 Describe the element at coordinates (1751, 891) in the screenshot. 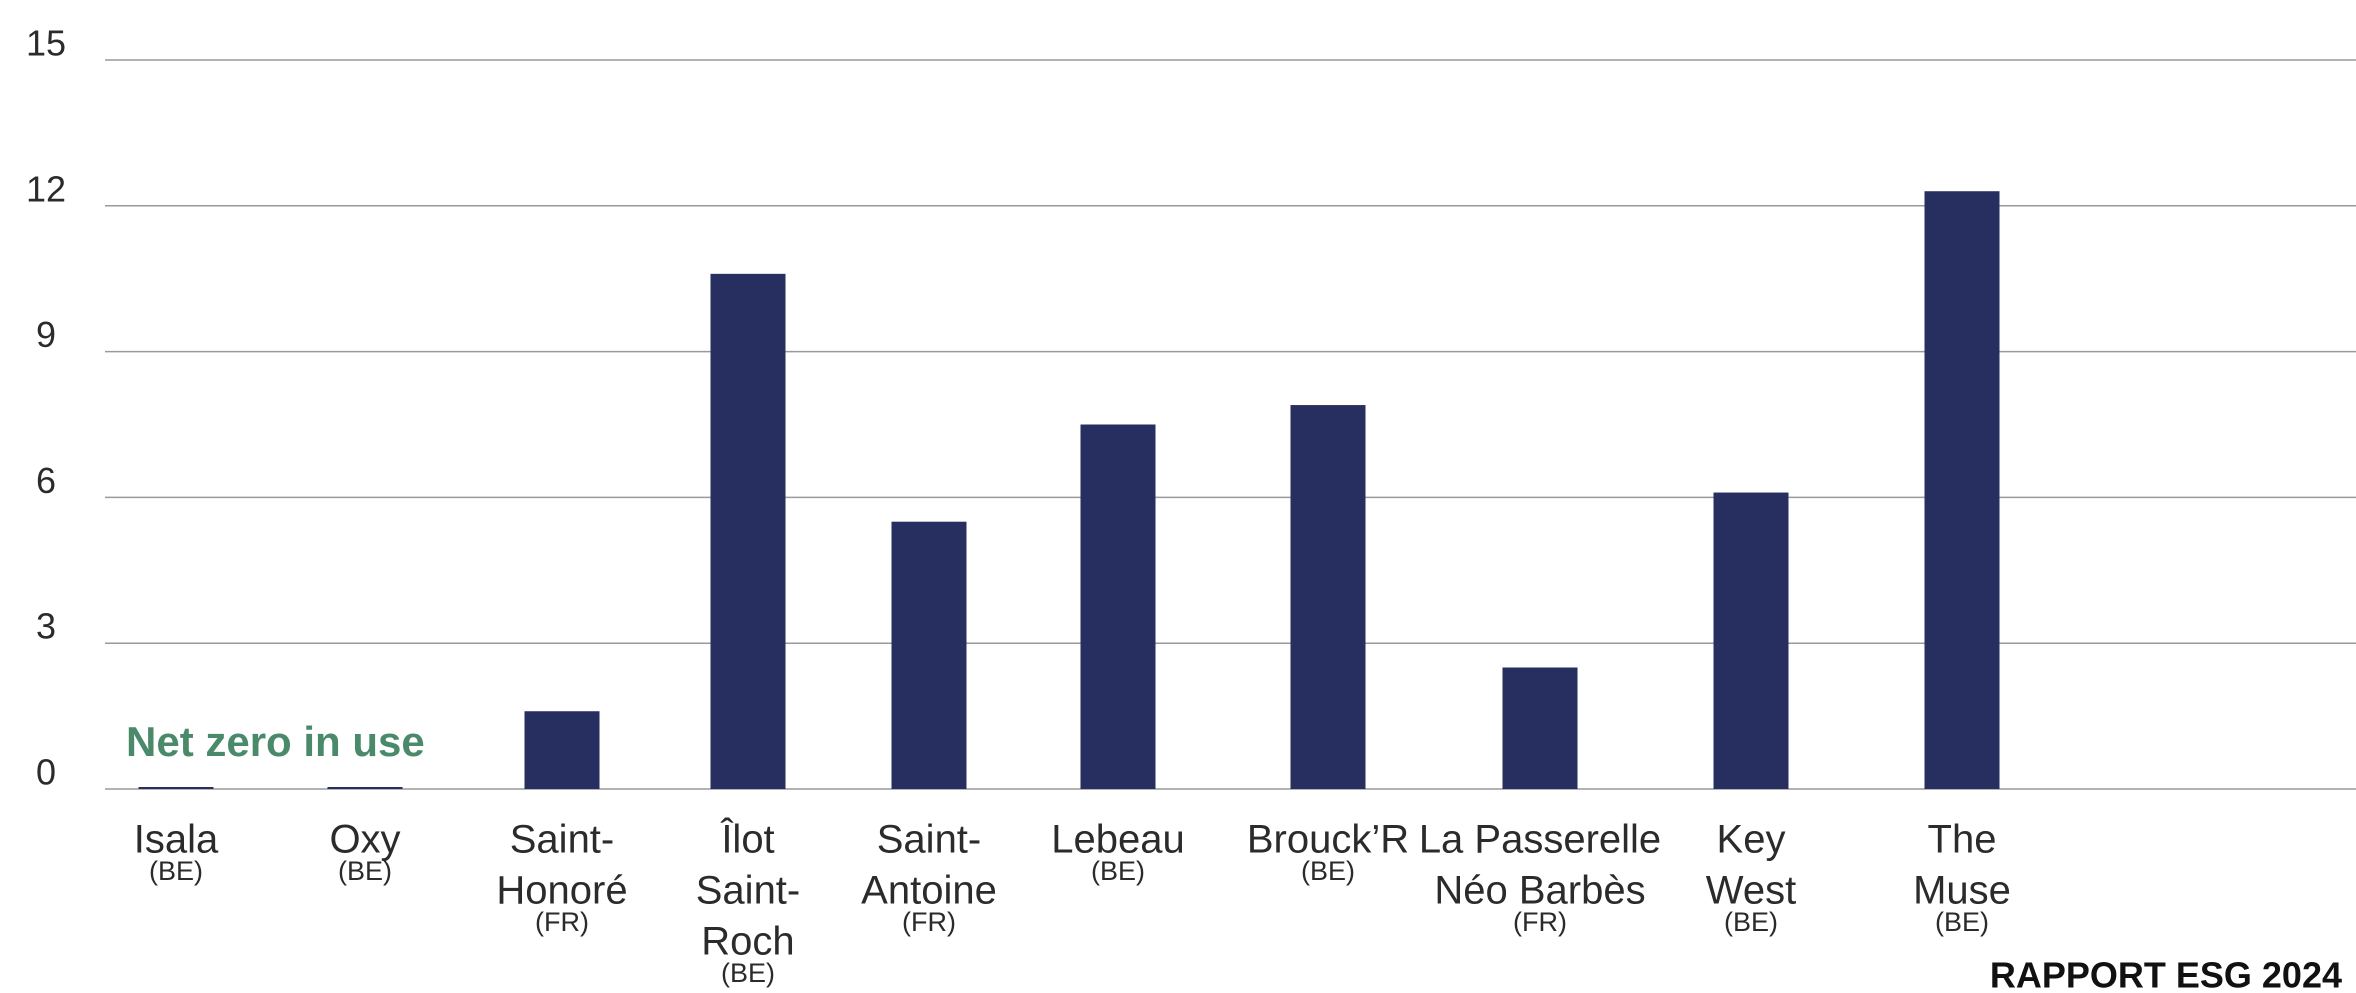

I see `x-tick-label: West` at that location.